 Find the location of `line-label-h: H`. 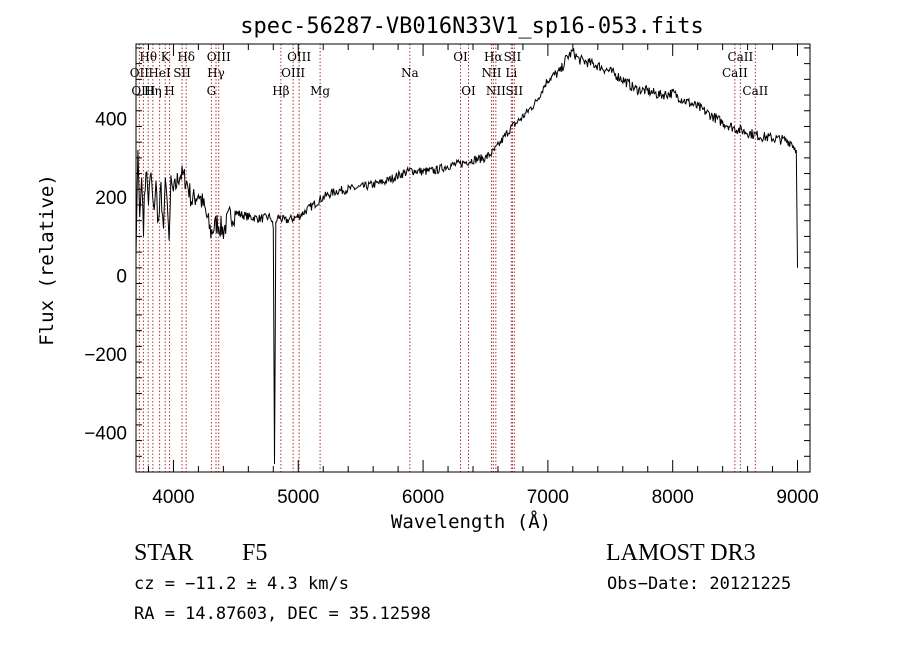

line-label-h: H is located at coordinates (169, 91).